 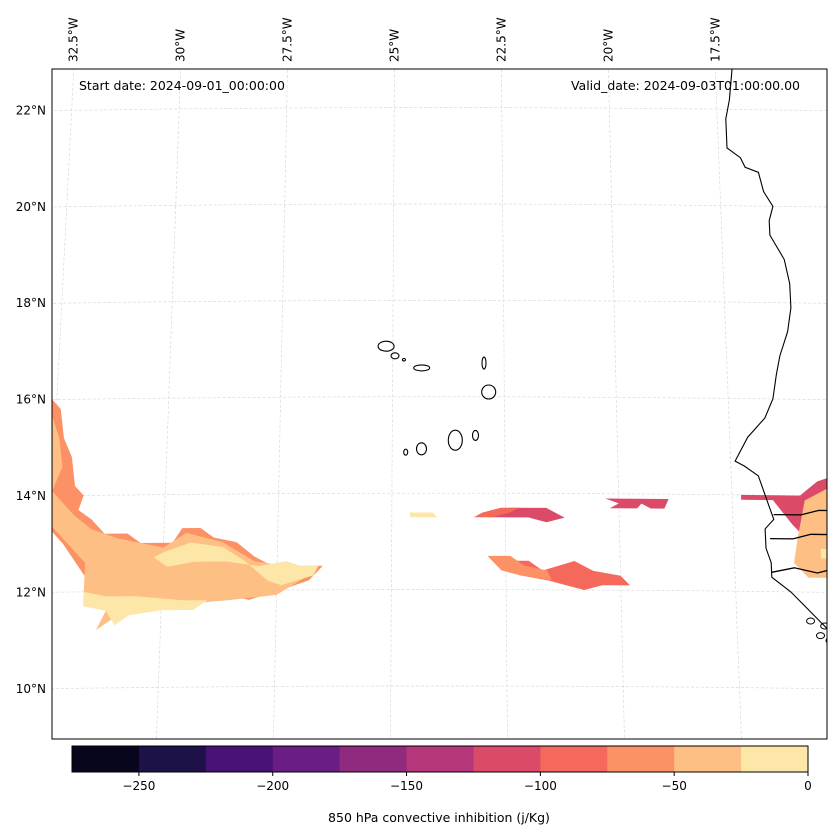 What do you see at coordinates (475, 435) in the screenshot?
I see `island-maio` at bounding box center [475, 435].